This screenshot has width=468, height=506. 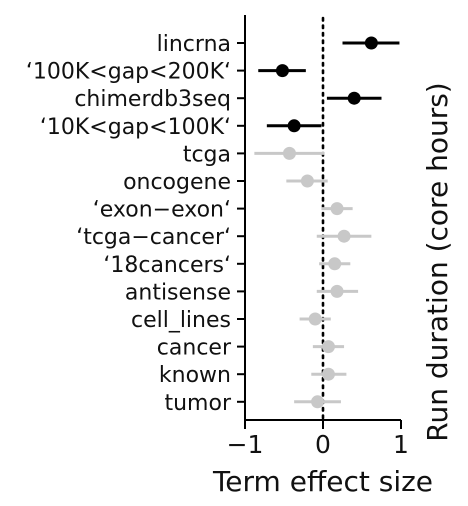 I want to click on term-label: known, so click(x=195, y=375).